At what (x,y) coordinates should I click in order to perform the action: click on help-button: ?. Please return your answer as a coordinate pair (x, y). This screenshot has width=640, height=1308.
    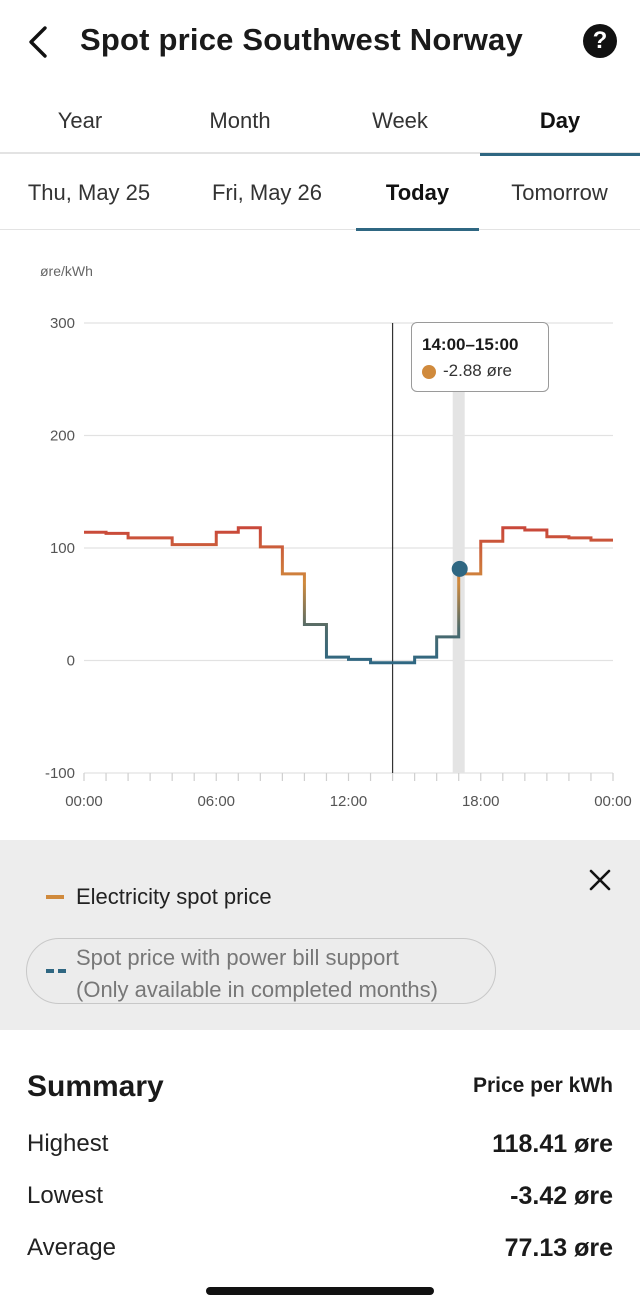
    Looking at the image, I should click on (600, 41).